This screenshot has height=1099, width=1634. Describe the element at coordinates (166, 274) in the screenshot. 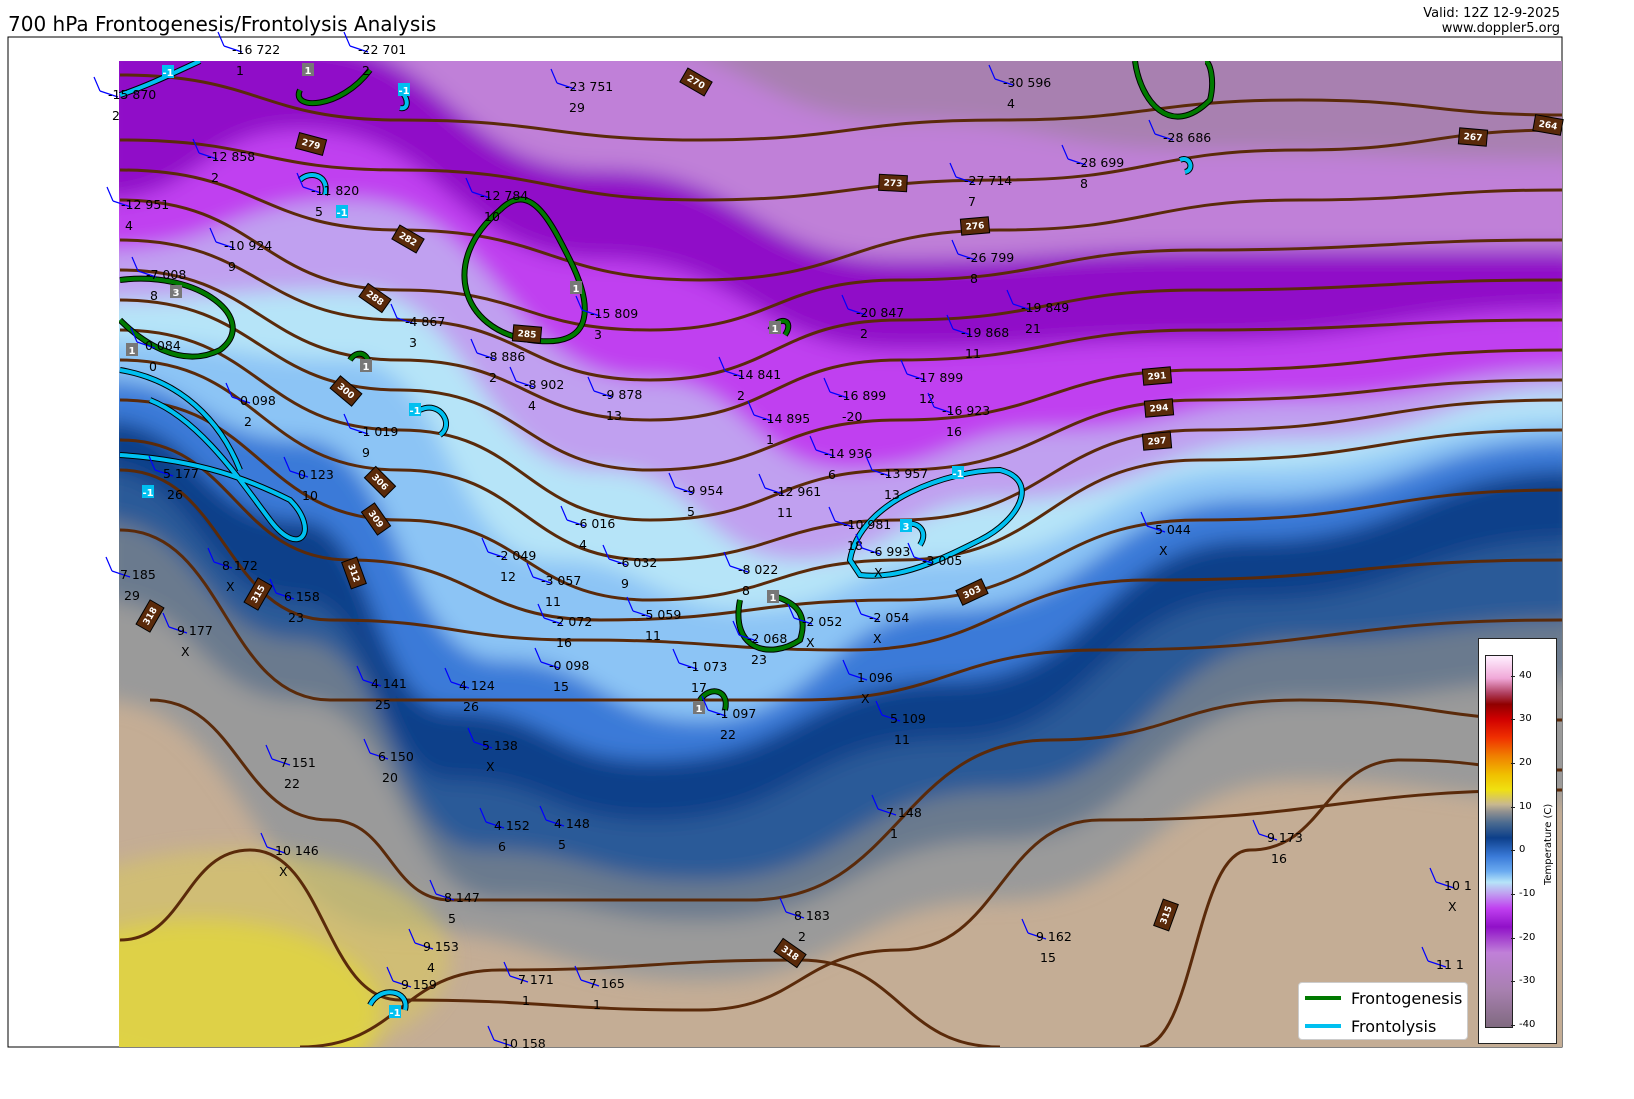

I see `station-temp-height: -7 008` at that location.